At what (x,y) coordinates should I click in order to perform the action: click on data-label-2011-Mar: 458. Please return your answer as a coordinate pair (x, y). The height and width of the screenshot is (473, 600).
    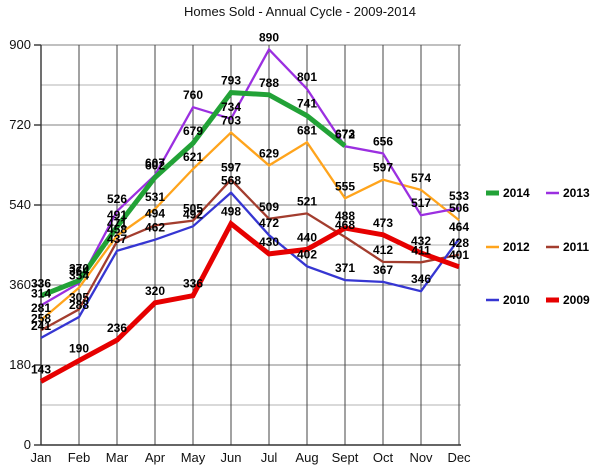
    Looking at the image, I should click on (117, 229).